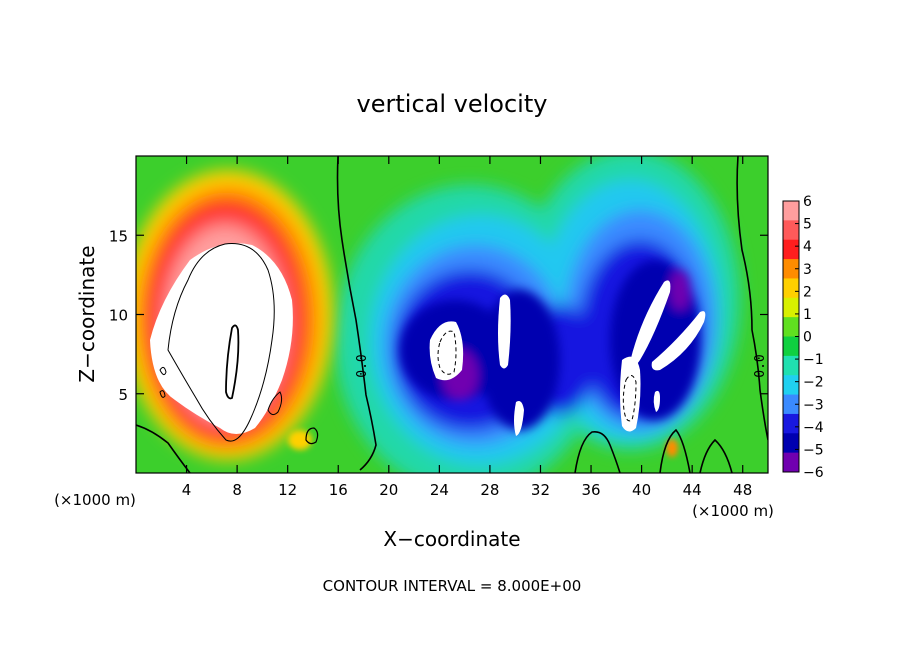 The height and width of the screenshot is (654, 904). What do you see at coordinates (312, 436) in the screenshot?
I see `small-contour-loop` at bounding box center [312, 436].